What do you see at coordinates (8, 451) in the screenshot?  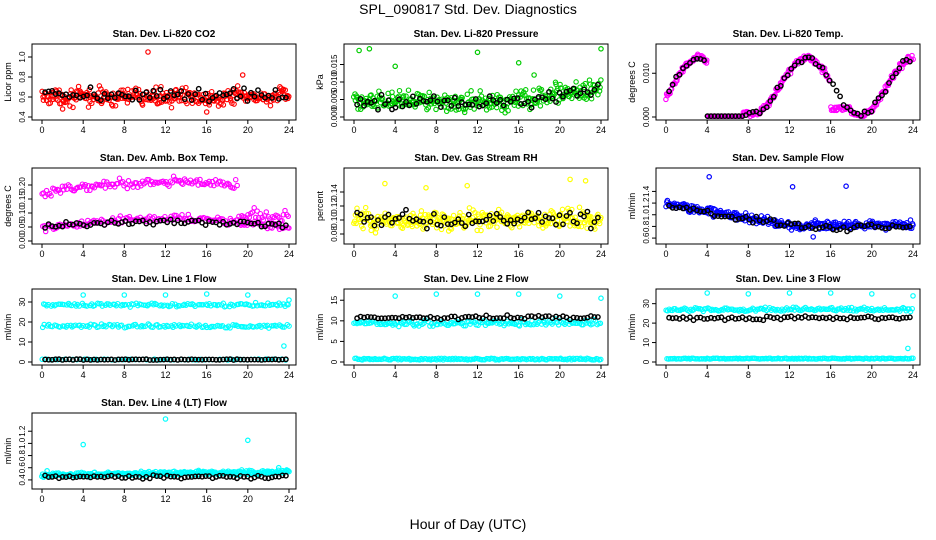 I see `y-axis-label: ml/min` at bounding box center [8, 451].